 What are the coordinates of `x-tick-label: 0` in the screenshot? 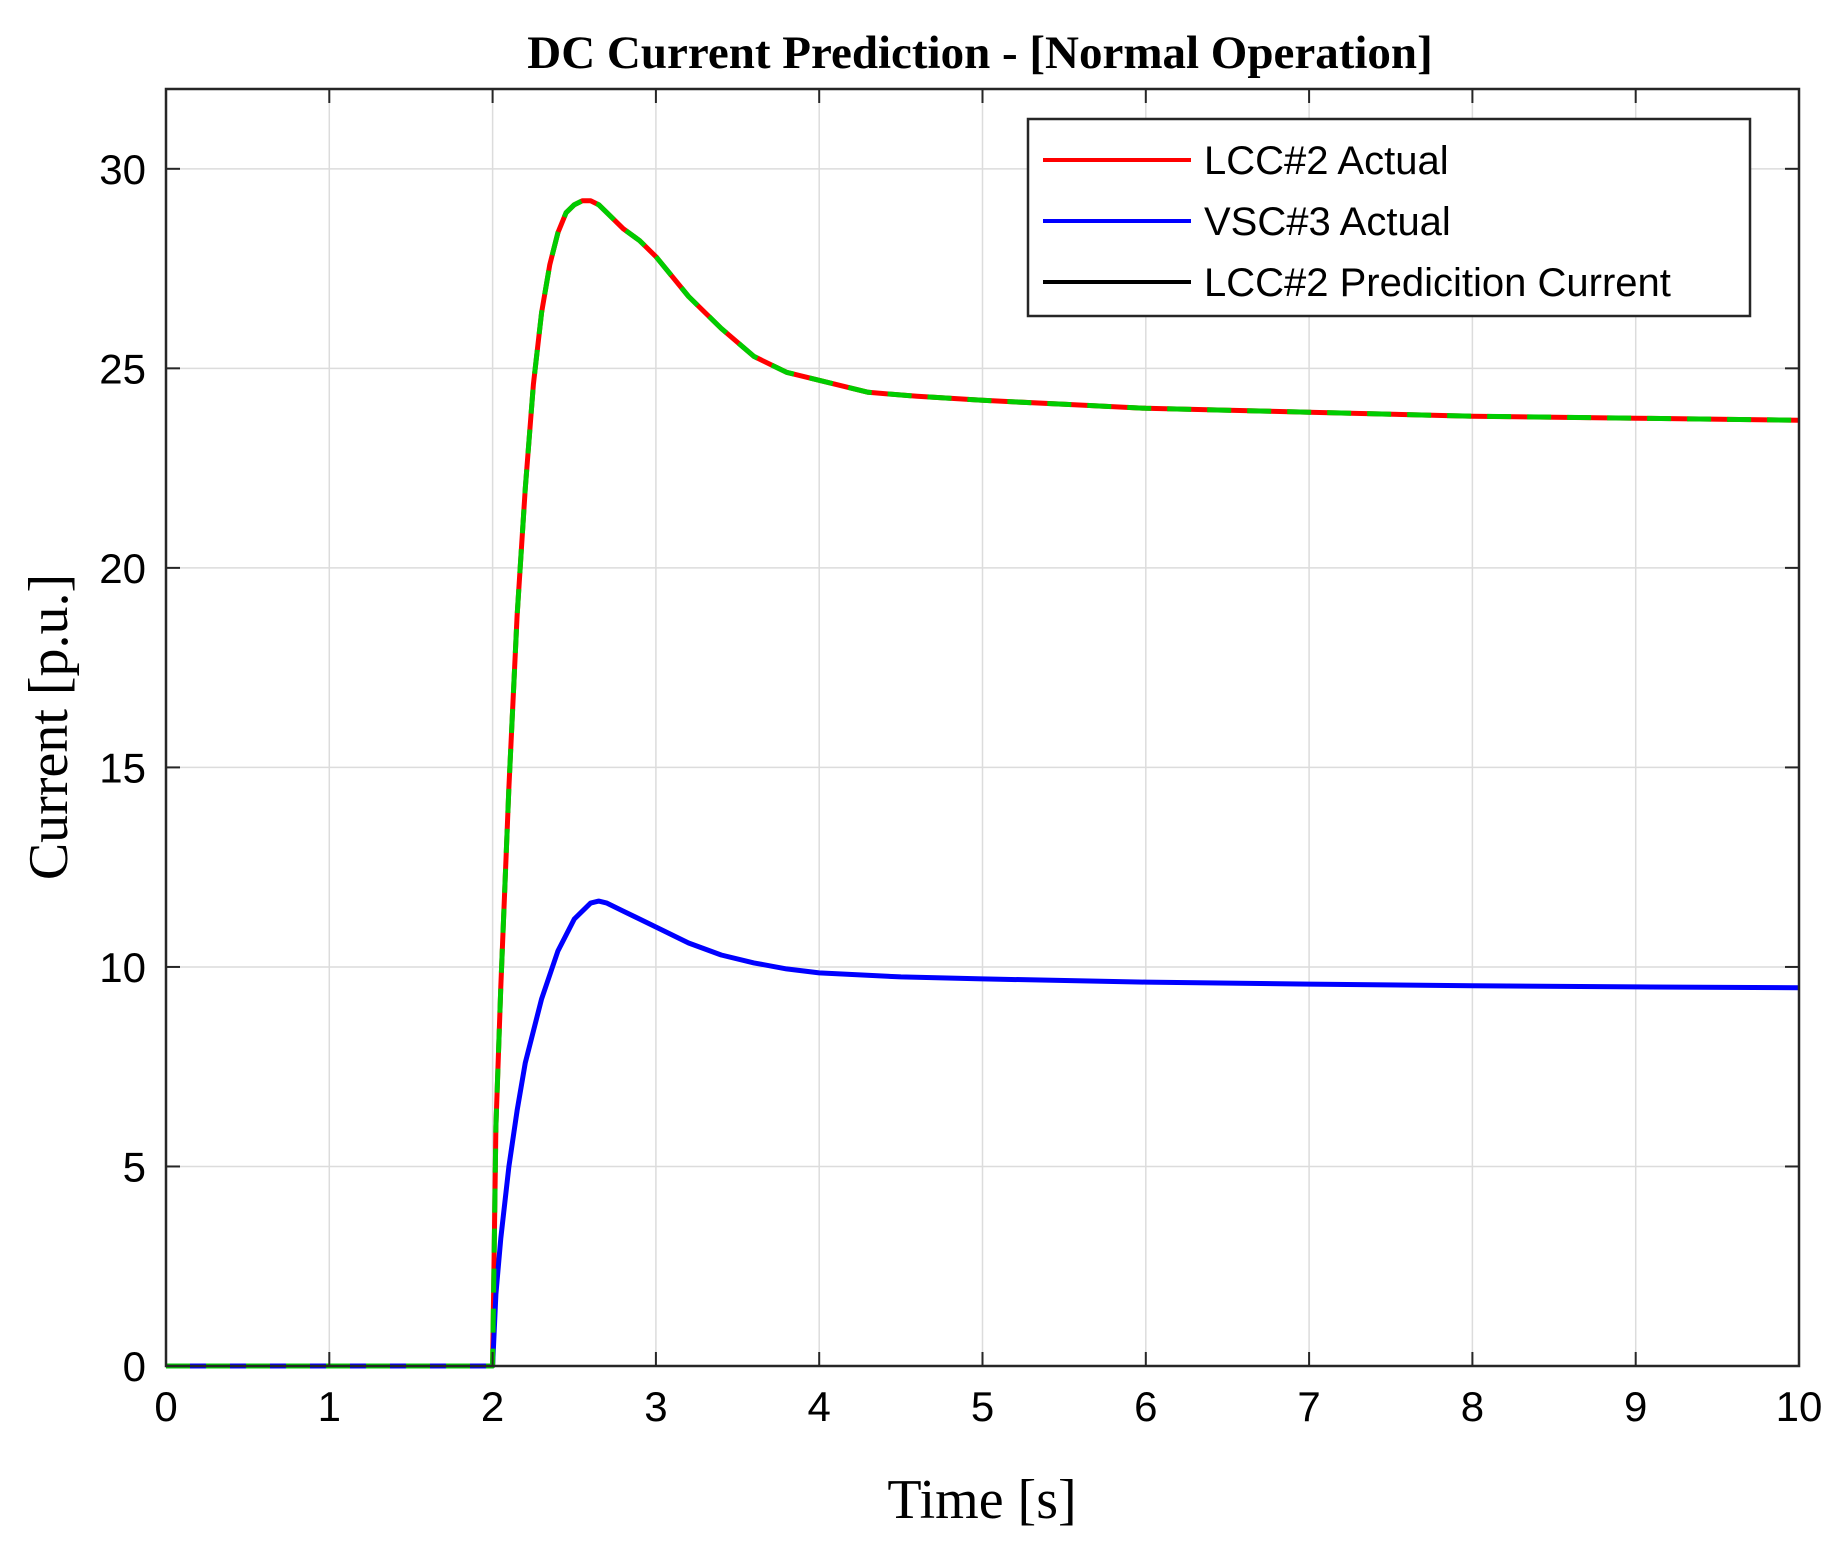 It's located at (165, 1406).